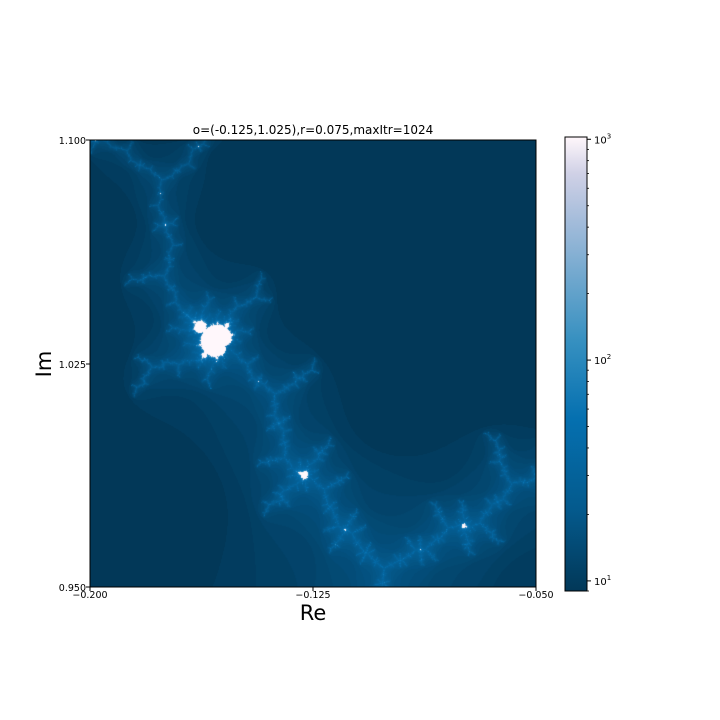 Image resolution: width=720 pixels, height=720 pixels. I want to click on colorbar-ticks: 10¹ 10² 10³, so click(599, 362).